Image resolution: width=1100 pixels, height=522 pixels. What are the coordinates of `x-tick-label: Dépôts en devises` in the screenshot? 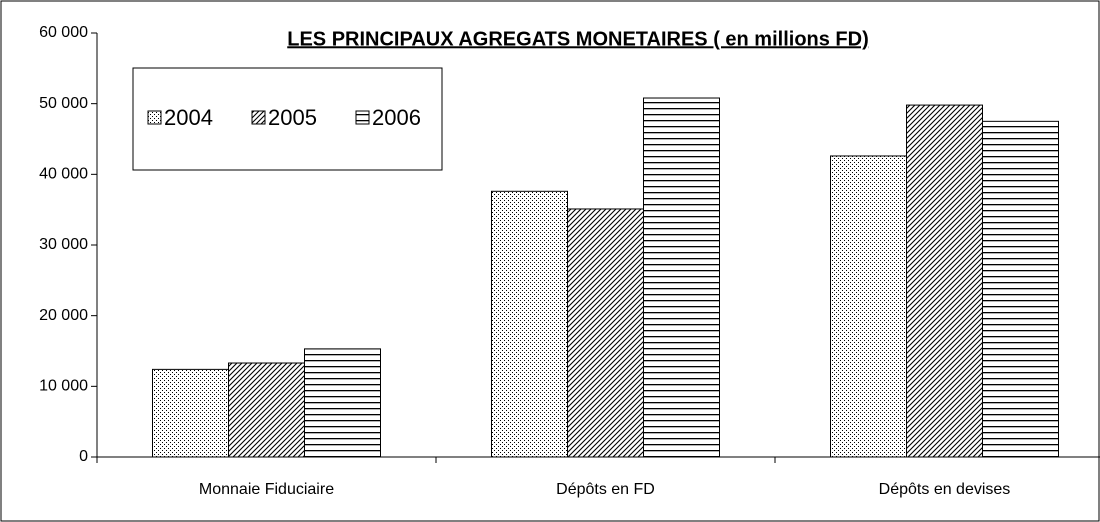 It's located at (945, 489).